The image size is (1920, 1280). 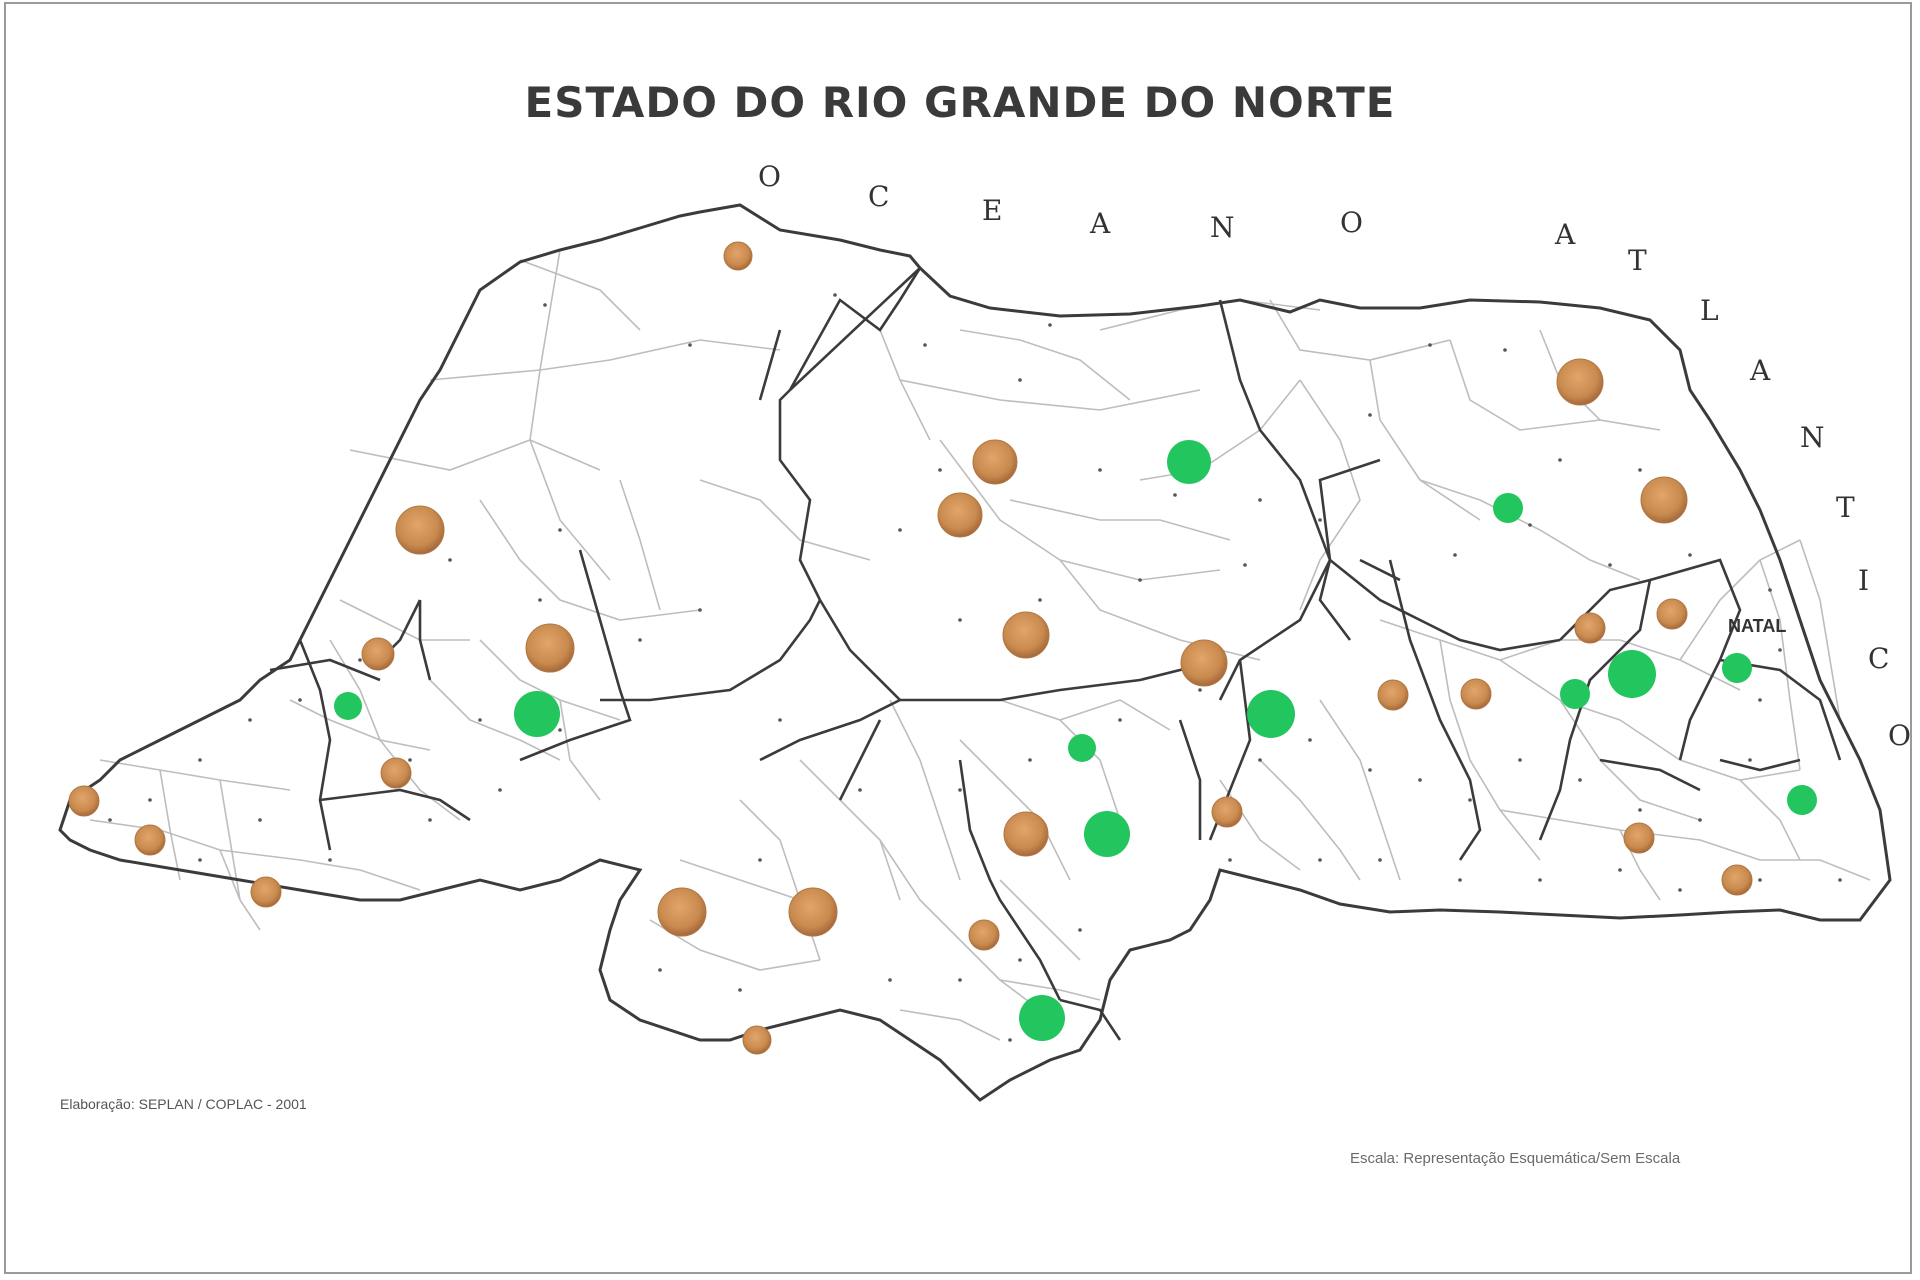 What do you see at coordinates (1757, 626) in the screenshot?
I see `capital-label: NATAL` at bounding box center [1757, 626].